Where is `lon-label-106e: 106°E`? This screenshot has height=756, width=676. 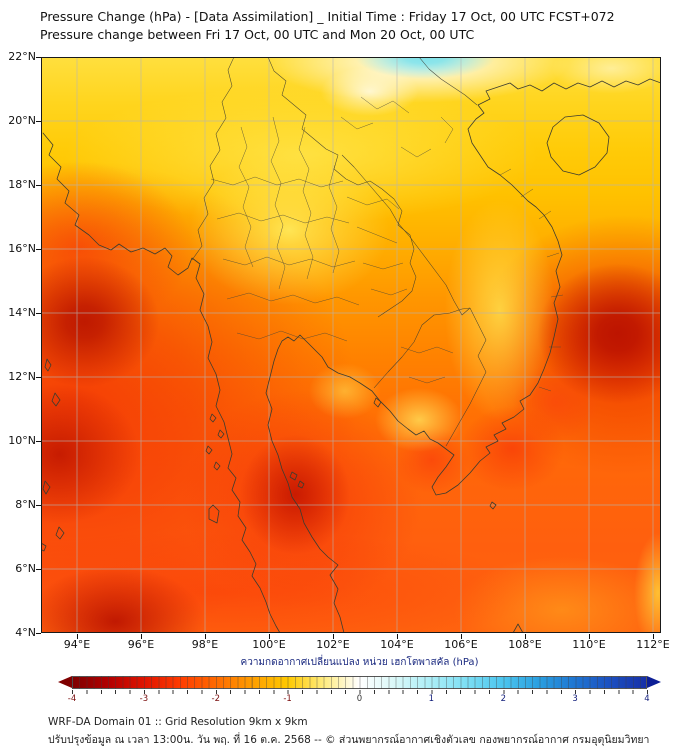
lon-label-106e: 106°E is located at coordinates (461, 644).